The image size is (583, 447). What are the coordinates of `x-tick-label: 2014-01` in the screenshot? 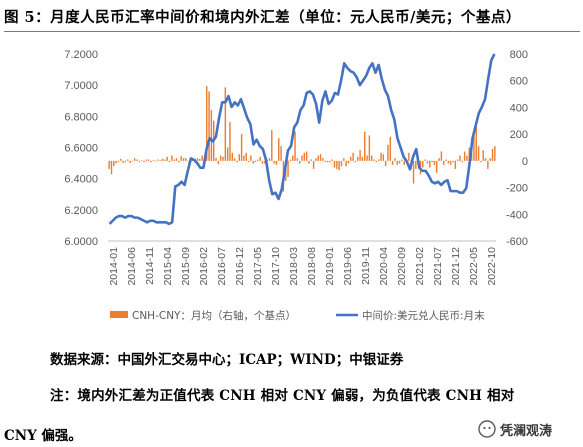 It's located at (114, 266).